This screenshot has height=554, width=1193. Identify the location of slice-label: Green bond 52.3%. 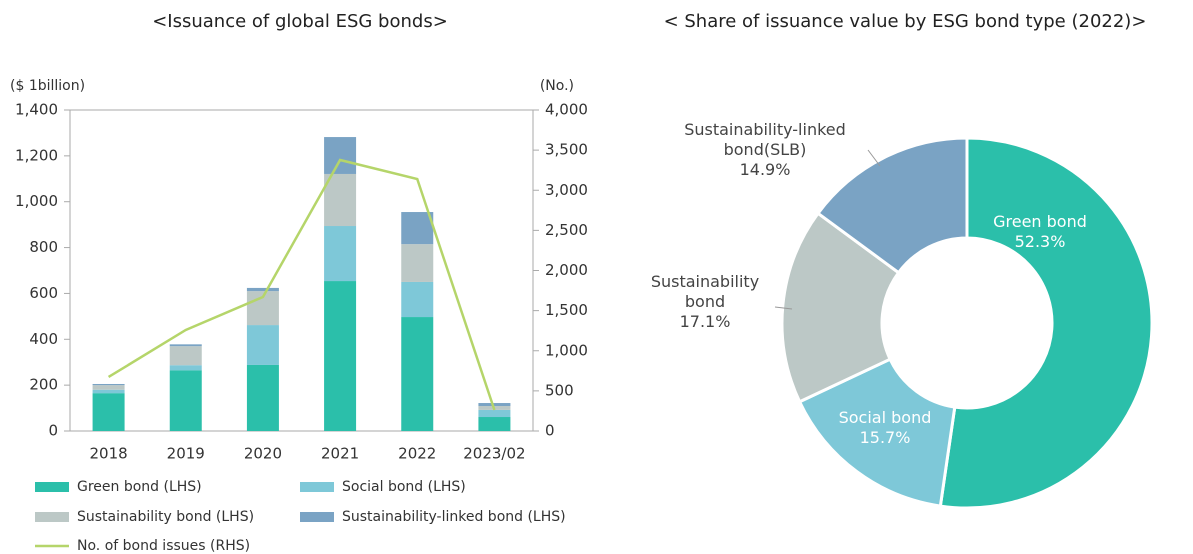
(1040, 232).